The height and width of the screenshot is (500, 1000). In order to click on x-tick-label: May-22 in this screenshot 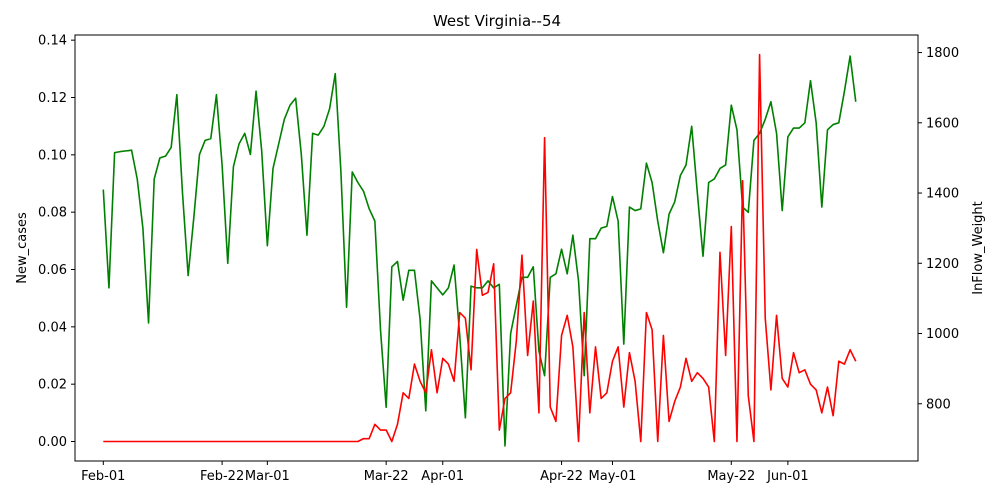, I will do `click(731, 476)`.